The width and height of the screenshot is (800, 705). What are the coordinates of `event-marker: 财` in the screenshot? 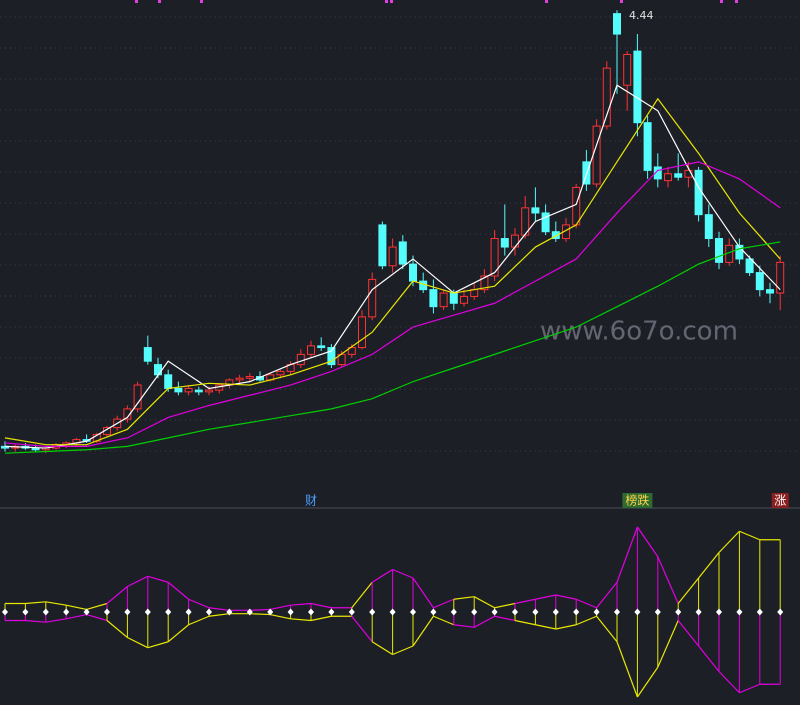 It's located at (311, 501).